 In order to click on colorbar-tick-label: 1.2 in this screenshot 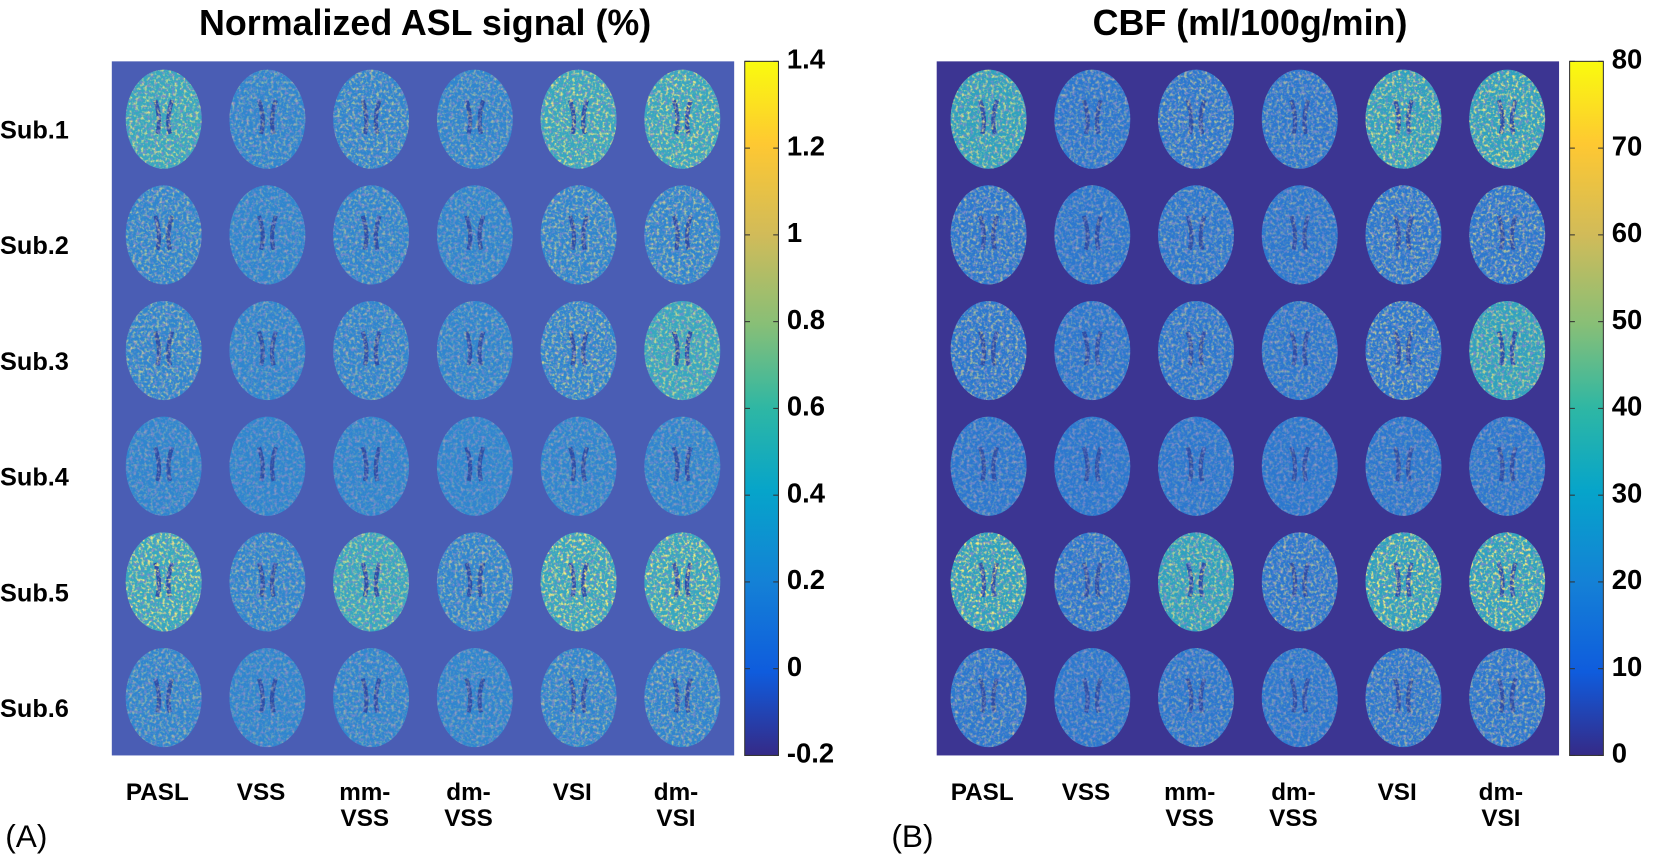, I will do `click(806, 145)`.